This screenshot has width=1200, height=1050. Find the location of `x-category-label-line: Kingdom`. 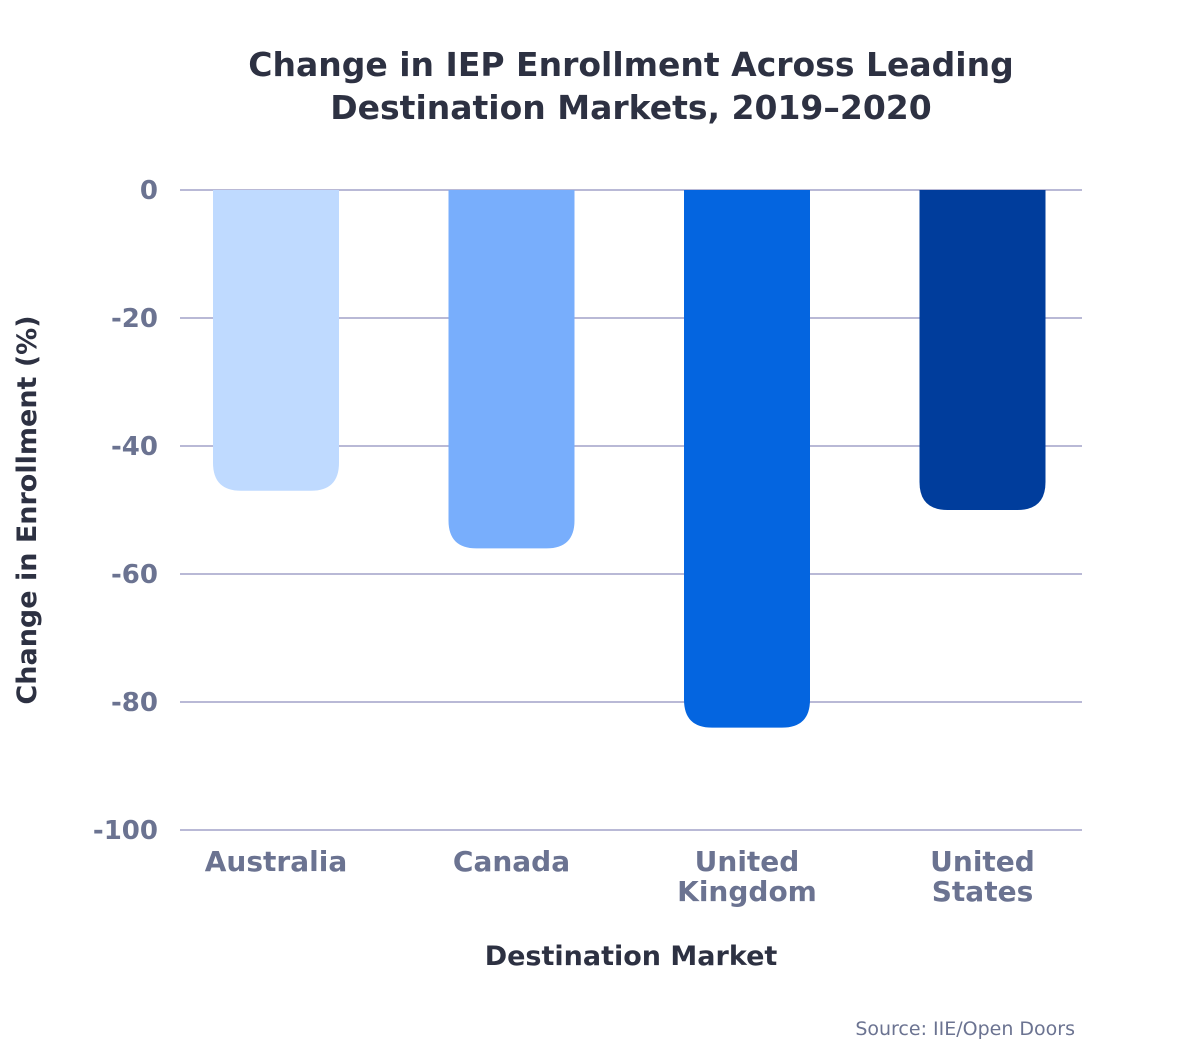

x-category-label-line: Kingdom is located at coordinates (747, 891).